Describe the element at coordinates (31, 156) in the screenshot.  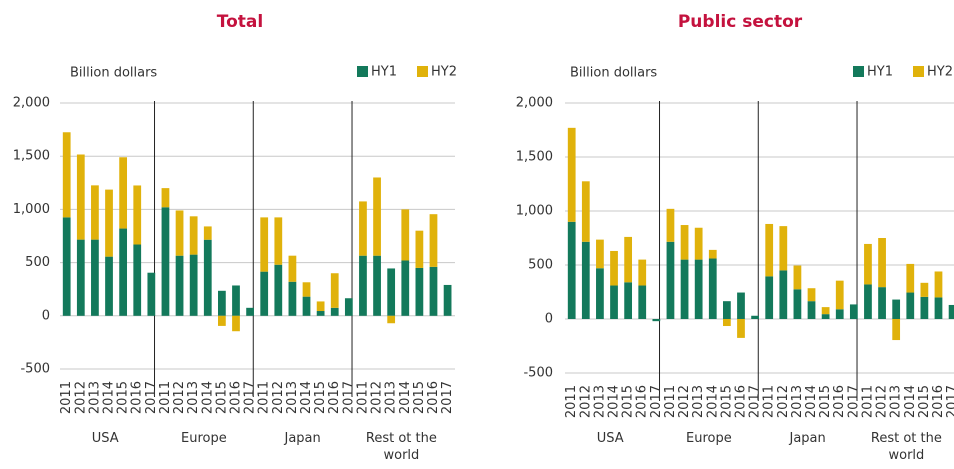
I see `y-tick-label: 1,500` at that location.